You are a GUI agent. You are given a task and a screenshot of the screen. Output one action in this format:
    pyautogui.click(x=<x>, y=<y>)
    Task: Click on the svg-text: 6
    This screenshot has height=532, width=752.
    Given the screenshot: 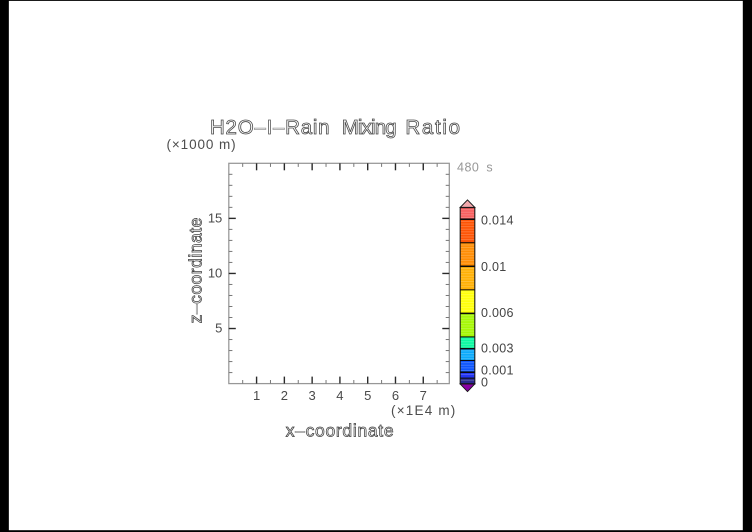 What is the action you would take?
    pyautogui.click(x=395, y=395)
    